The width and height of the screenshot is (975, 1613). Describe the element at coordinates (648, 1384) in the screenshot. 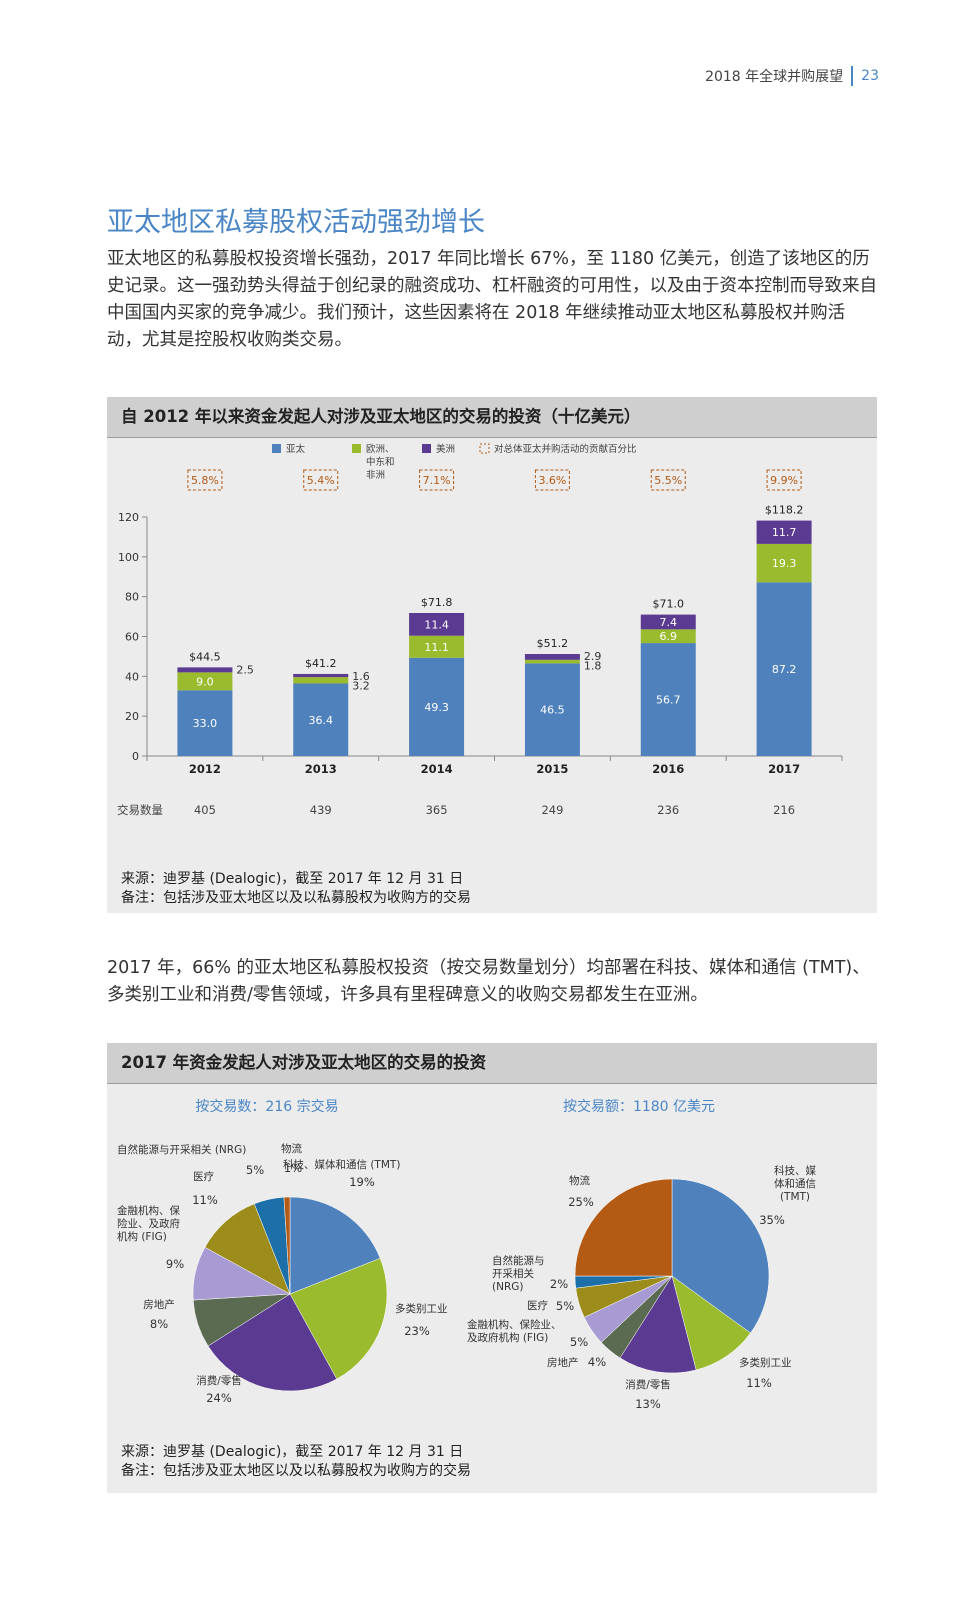

I see `pie-2-label-2: 消费/零售` at that location.